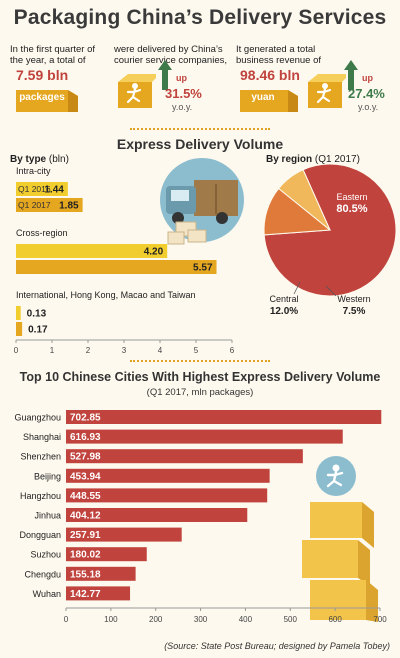 Image resolution: width=400 pixels, height=658 pixels. I want to click on by-region-unit: (Q1 2017), so click(337, 159).